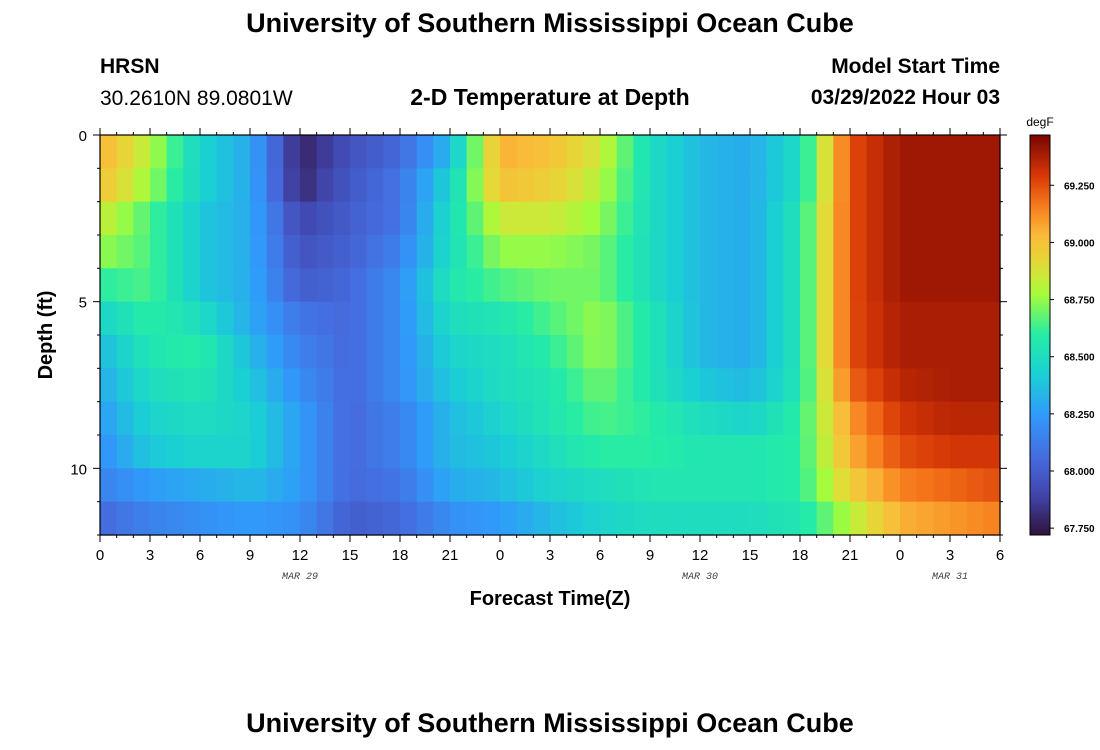 The image size is (1100, 750). Describe the element at coordinates (1079, 243) in the screenshot. I see `colorbar-tick-label: 69.000` at that location.